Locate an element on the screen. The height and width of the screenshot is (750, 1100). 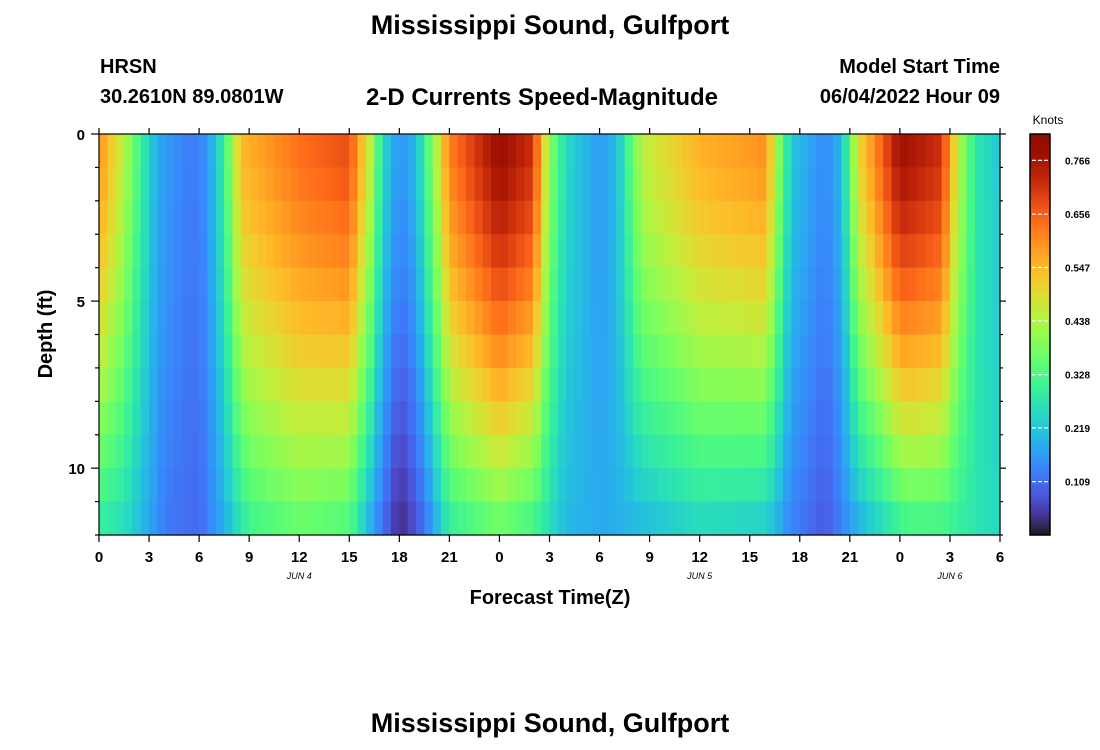
x-tick-label: 6 is located at coordinates (599, 557).